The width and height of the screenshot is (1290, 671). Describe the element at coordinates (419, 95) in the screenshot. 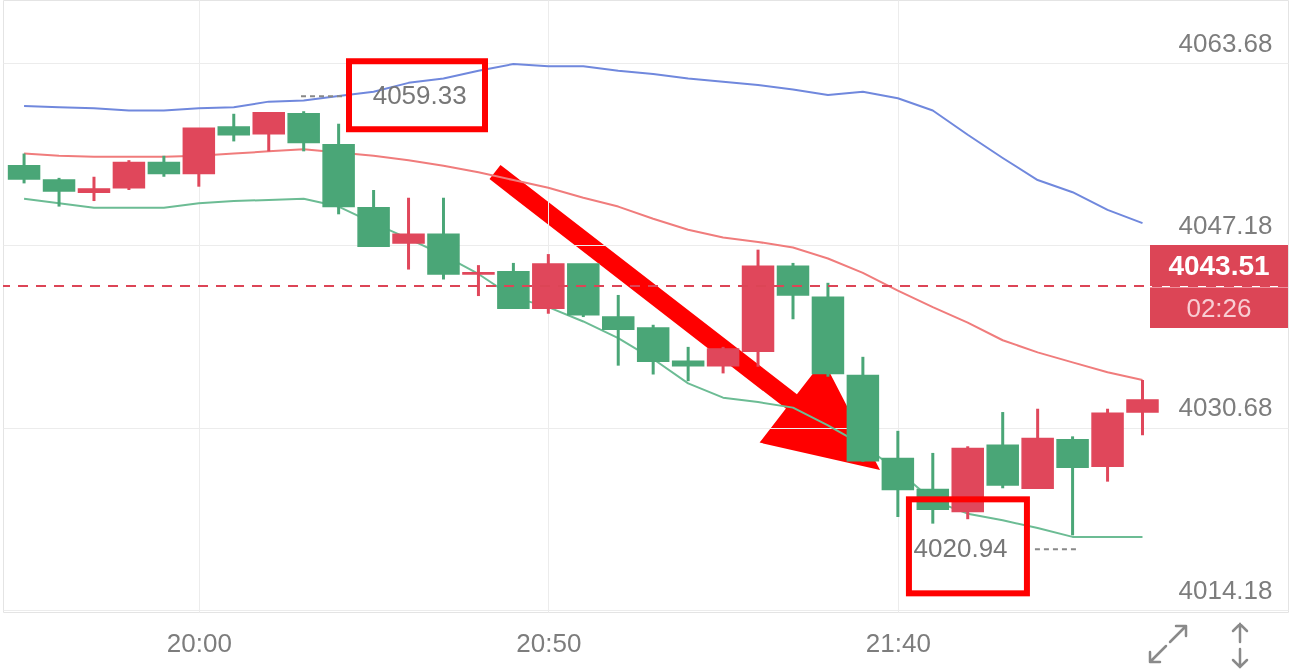

I see `annotation: 4059.33` at that location.